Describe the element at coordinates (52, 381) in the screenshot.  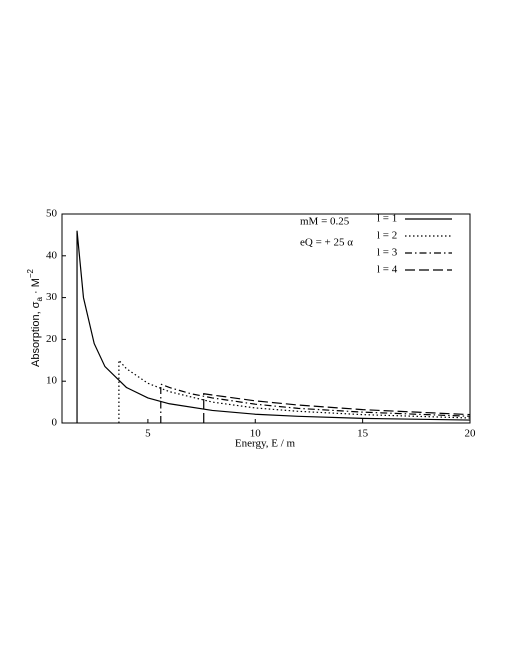
I see `y-tick-label: 10` at that location.